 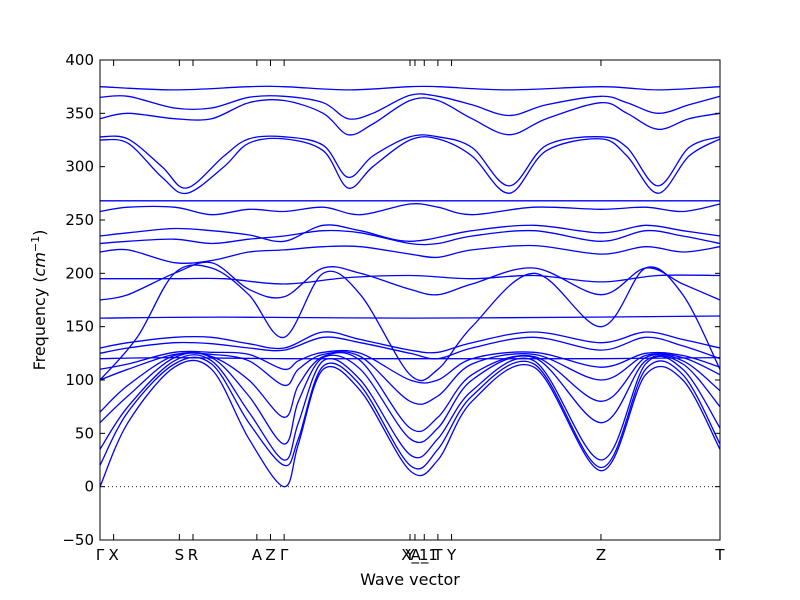 What do you see at coordinates (113, 555) in the screenshot?
I see `x-tick-label: X` at bounding box center [113, 555].